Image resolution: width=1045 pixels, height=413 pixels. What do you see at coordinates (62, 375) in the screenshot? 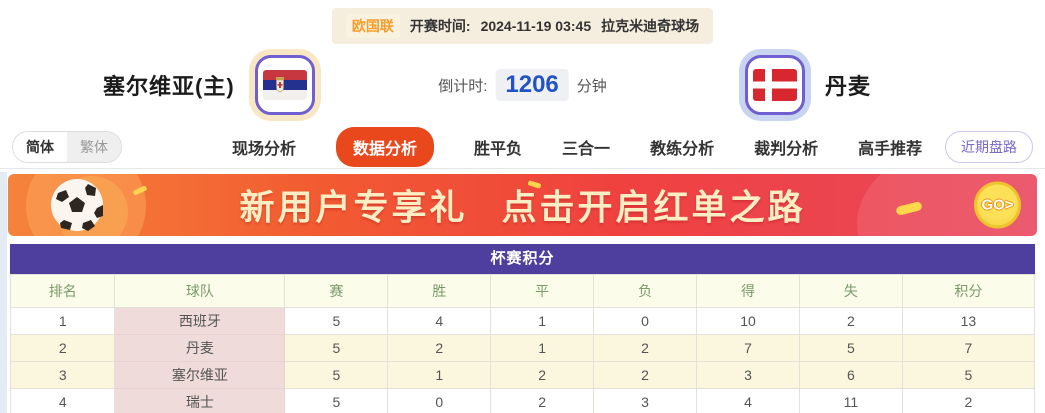
I see `rank-cell: 3` at bounding box center [62, 375].